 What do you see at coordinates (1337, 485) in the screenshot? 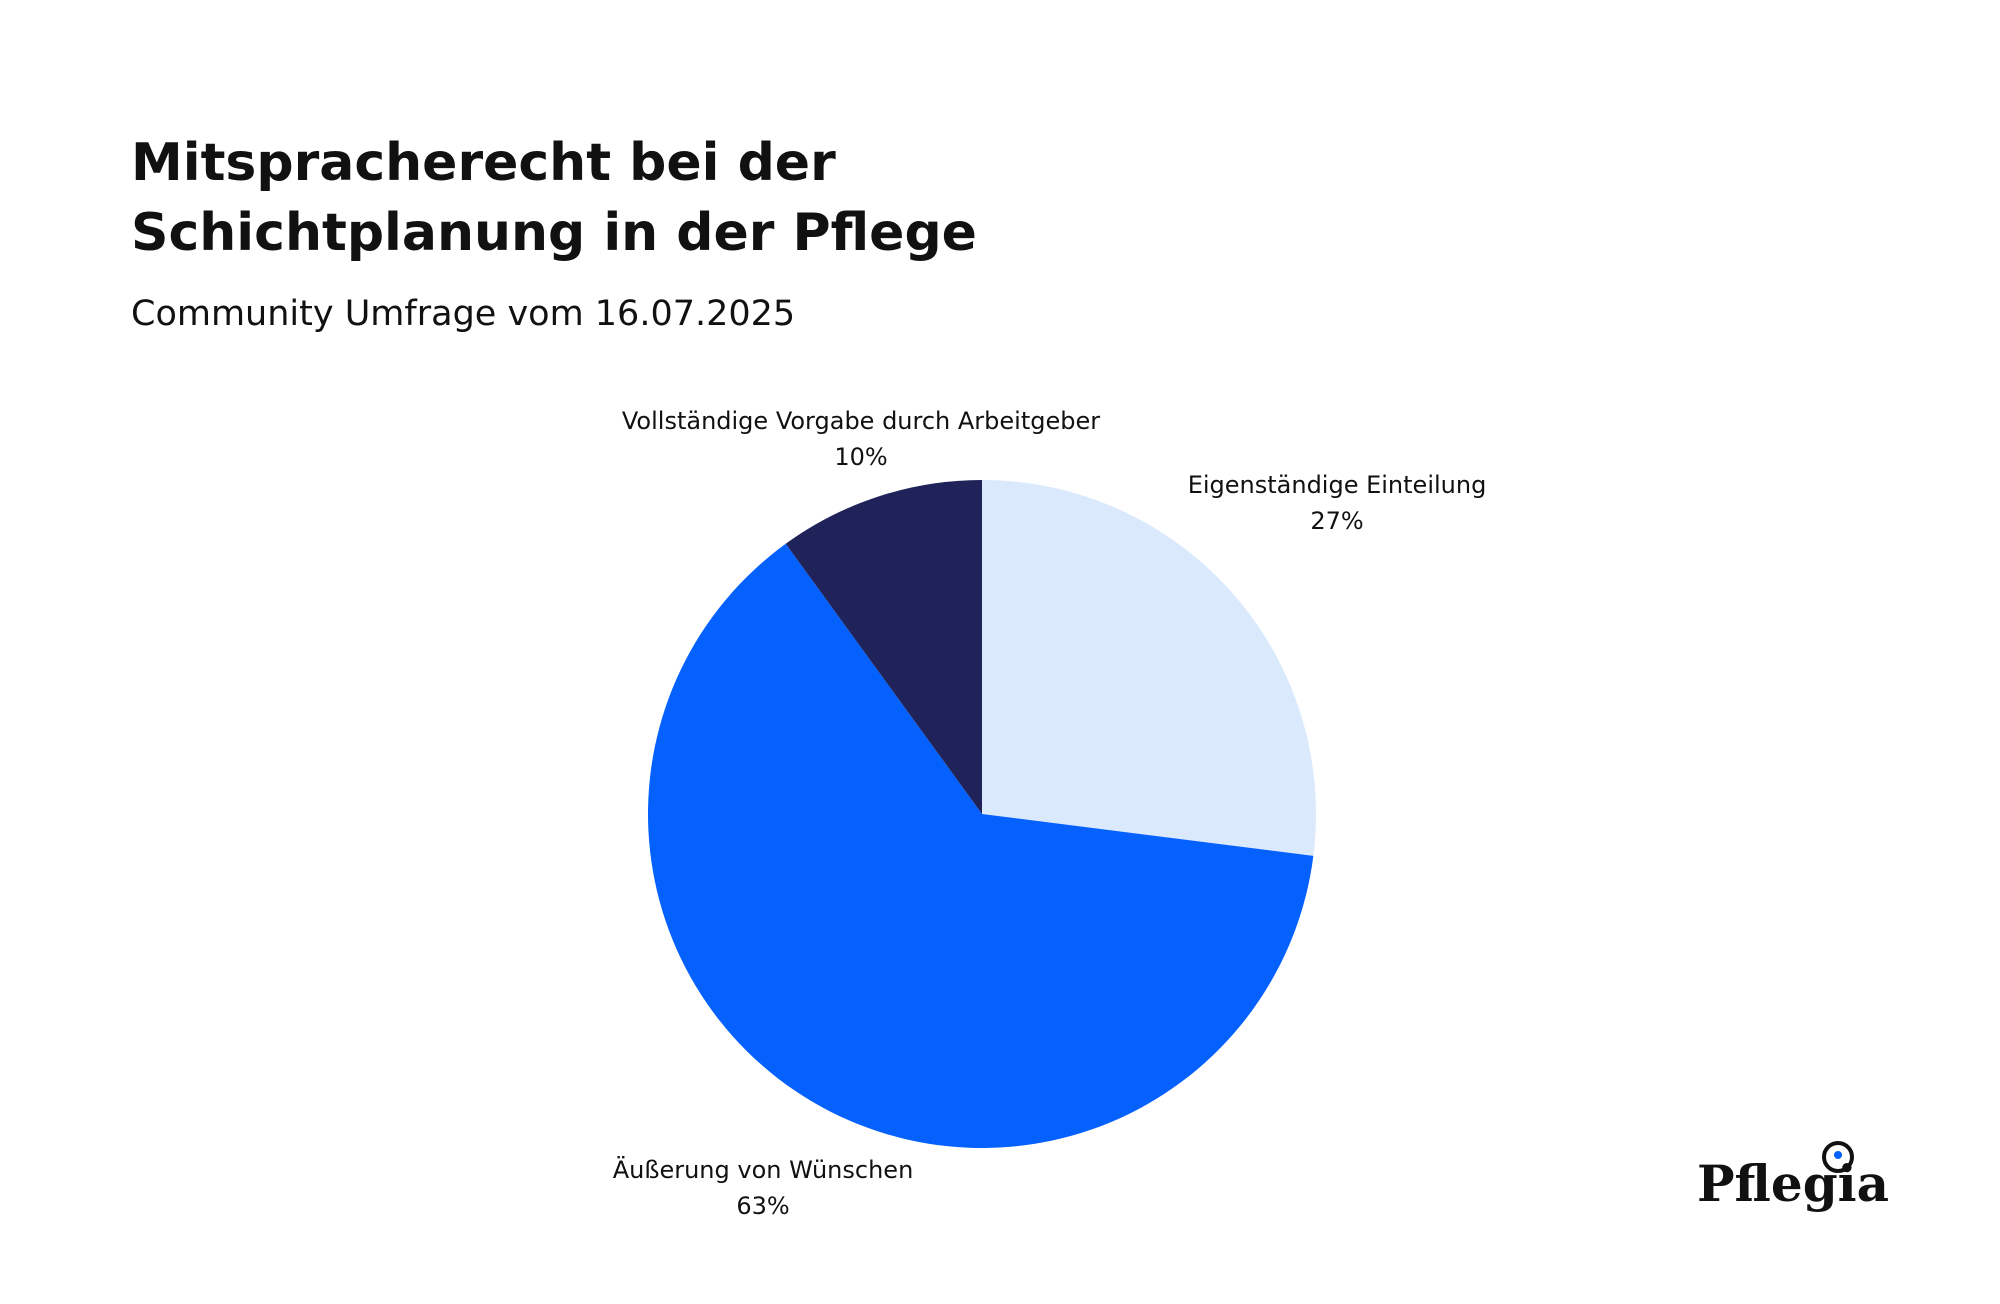
I see `slice-label: Eigenständige Einteilung` at bounding box center [1337, 485].